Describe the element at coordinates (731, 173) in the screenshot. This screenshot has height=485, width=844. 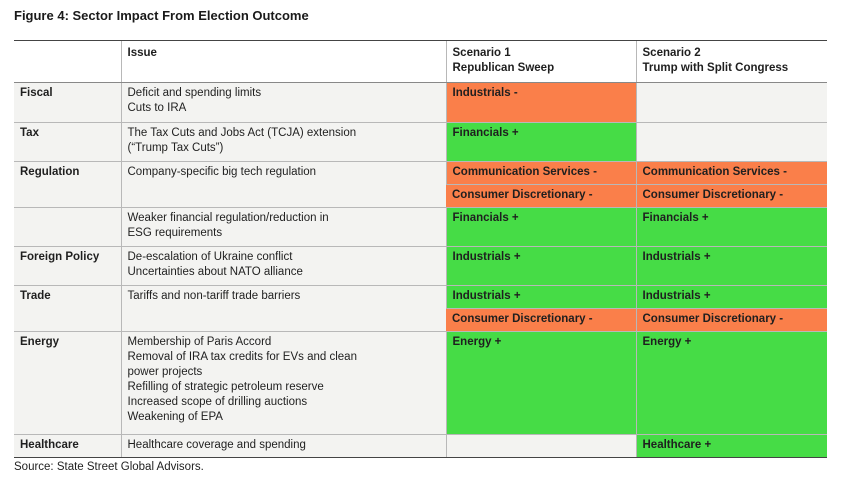
I see `scenario-2-impact: Communication Services -` at that location.